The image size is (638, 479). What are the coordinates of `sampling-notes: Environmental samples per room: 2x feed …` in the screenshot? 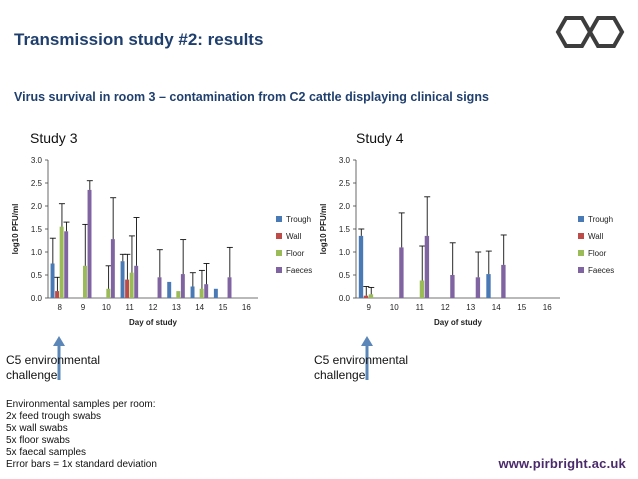 It's located at (81, 435).